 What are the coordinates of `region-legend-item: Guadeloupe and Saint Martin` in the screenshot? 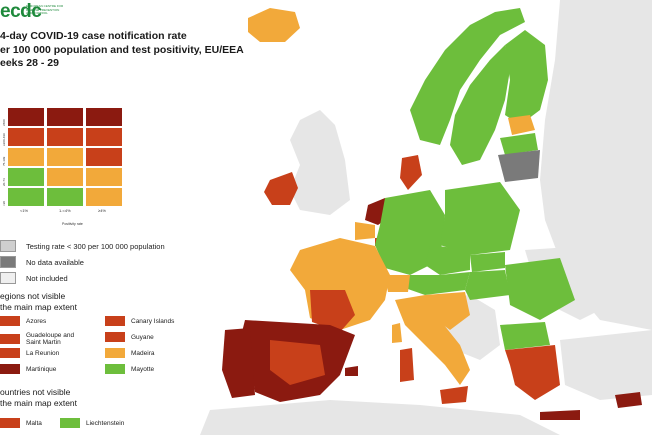 It's located at (43, 339).